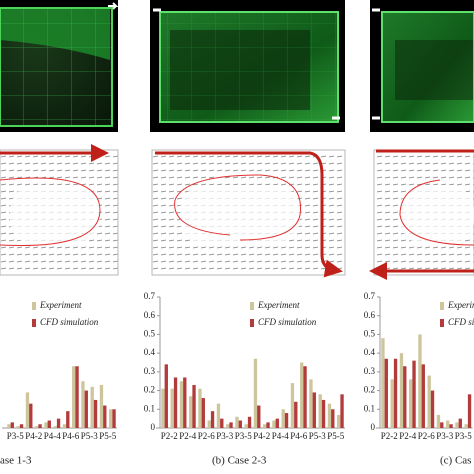 This screenshot has width=474, height=474. What do you see at coordinates (261, 436) in the screenshot?
I see `x-tick-label: P4-2` at bounding box center [261, 436].